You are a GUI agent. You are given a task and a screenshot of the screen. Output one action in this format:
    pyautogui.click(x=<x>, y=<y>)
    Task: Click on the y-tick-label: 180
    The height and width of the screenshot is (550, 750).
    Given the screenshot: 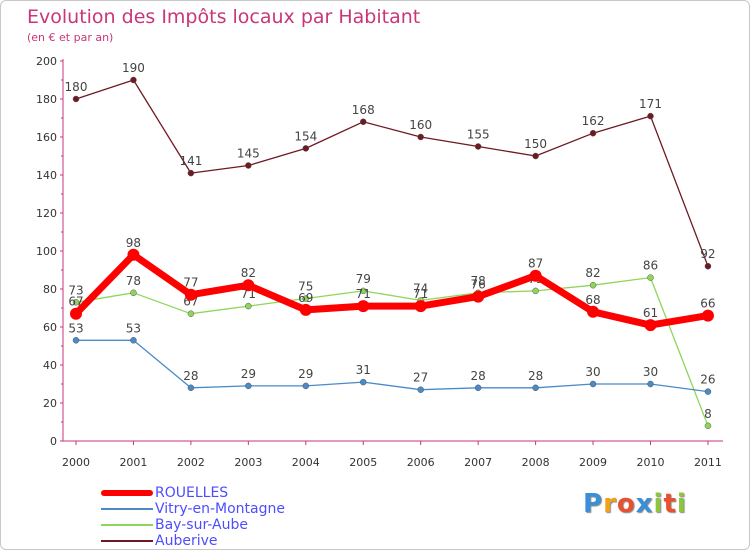 What is the action you would take?
    pyautogui.click(x=46, y=99)
    